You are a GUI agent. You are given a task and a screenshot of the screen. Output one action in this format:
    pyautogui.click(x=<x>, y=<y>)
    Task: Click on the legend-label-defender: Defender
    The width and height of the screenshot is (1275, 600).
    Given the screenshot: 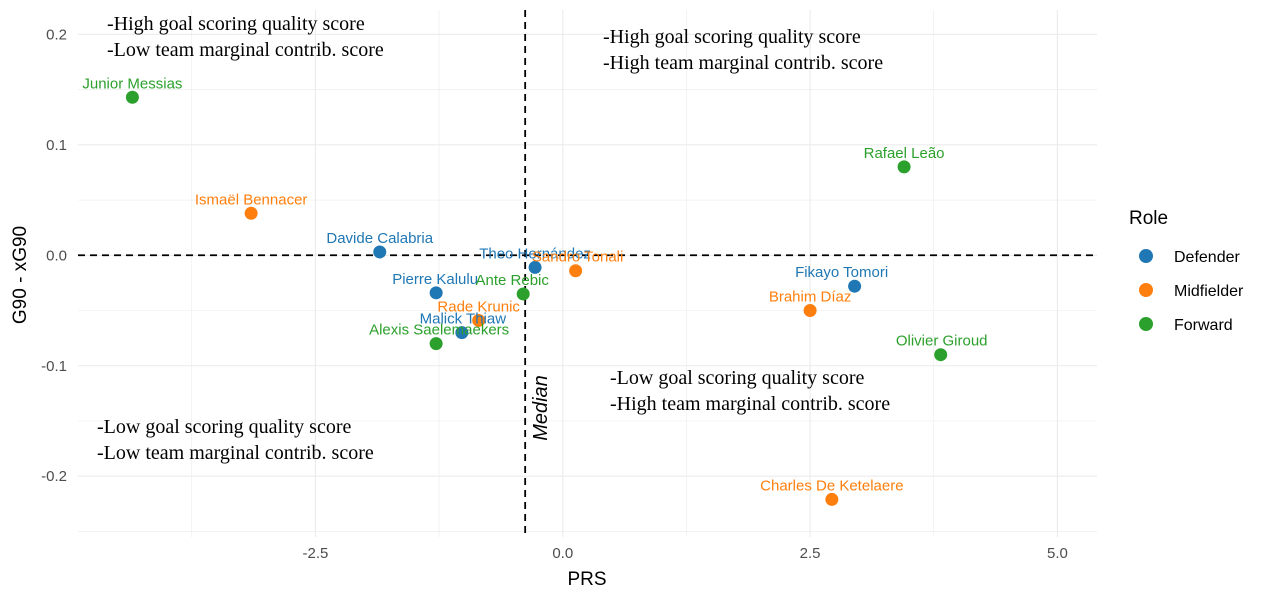 What is the action you would take?
    pyautogui.click(x=1207, y=257)
    